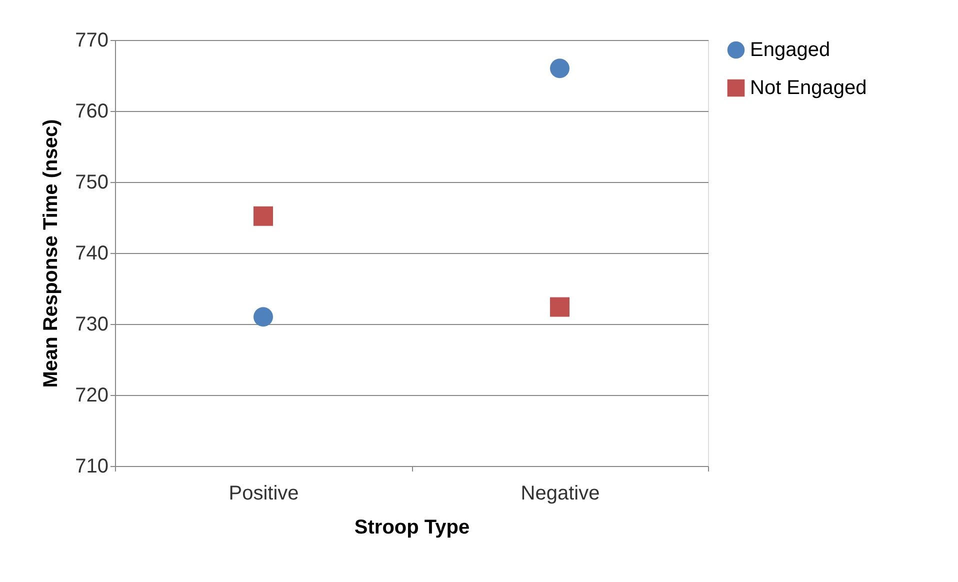  I want to click on y-tick-label: 740, so click(91, 253).